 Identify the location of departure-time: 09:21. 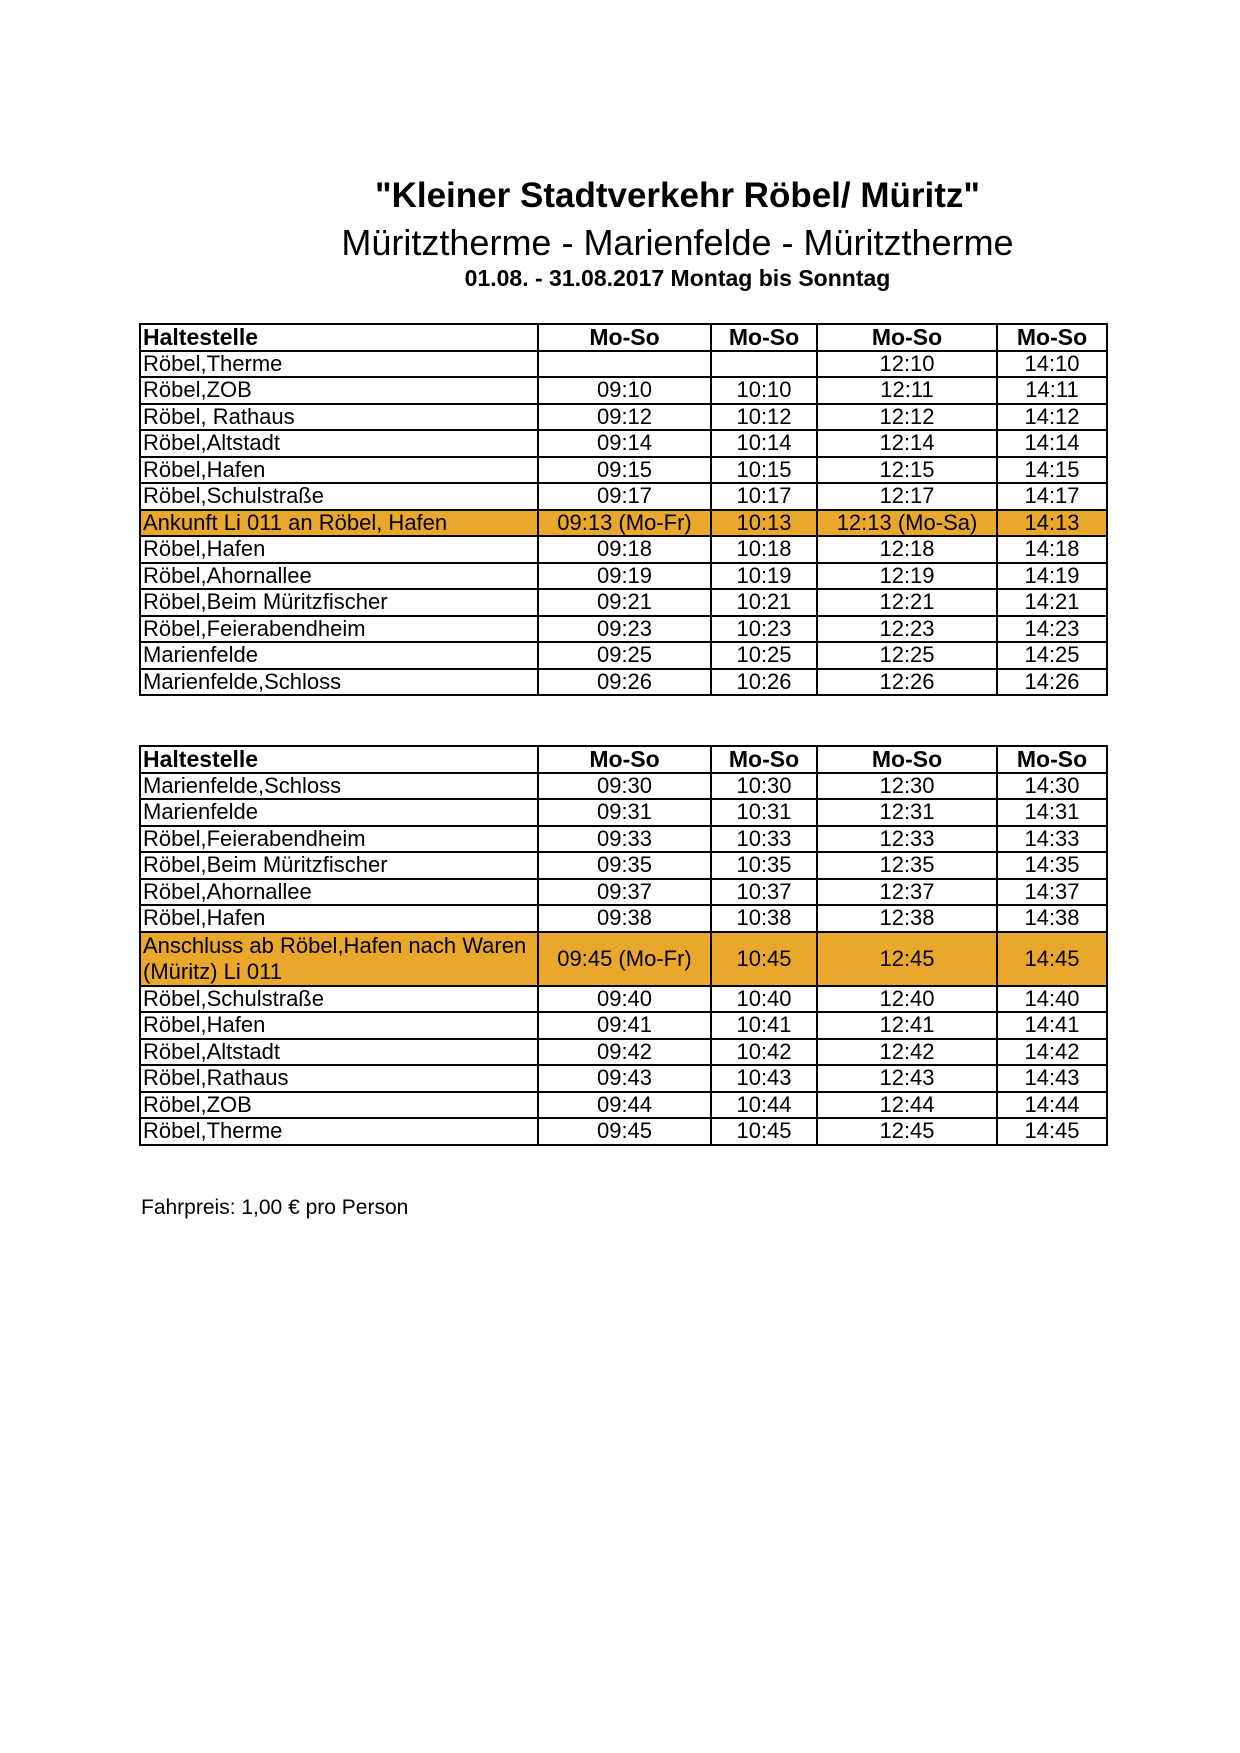
(624, 602).